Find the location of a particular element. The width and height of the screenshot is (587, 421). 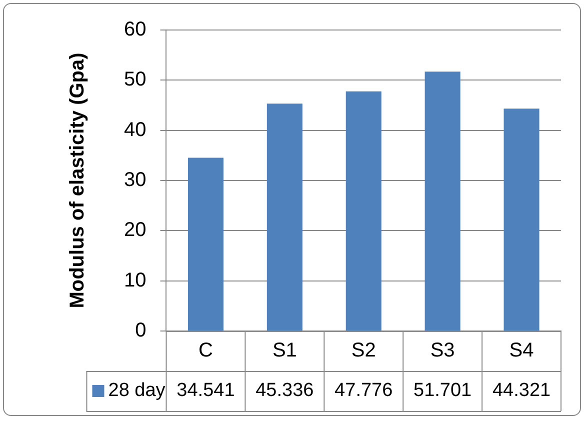

data-label: 34.541 is located at coordinates (205, 391).